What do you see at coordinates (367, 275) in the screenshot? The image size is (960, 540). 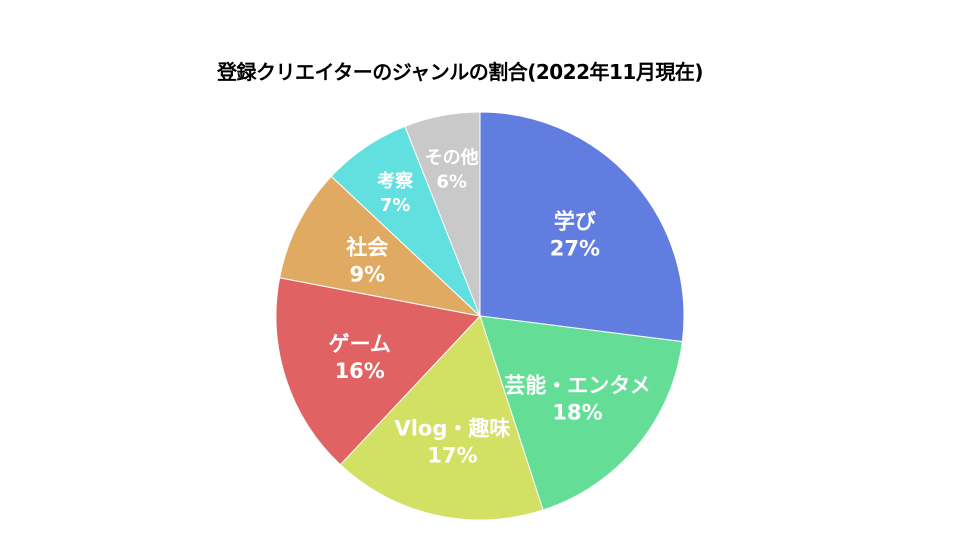 I see `slice-value-label: 9%` at bounding box center [367, 275].